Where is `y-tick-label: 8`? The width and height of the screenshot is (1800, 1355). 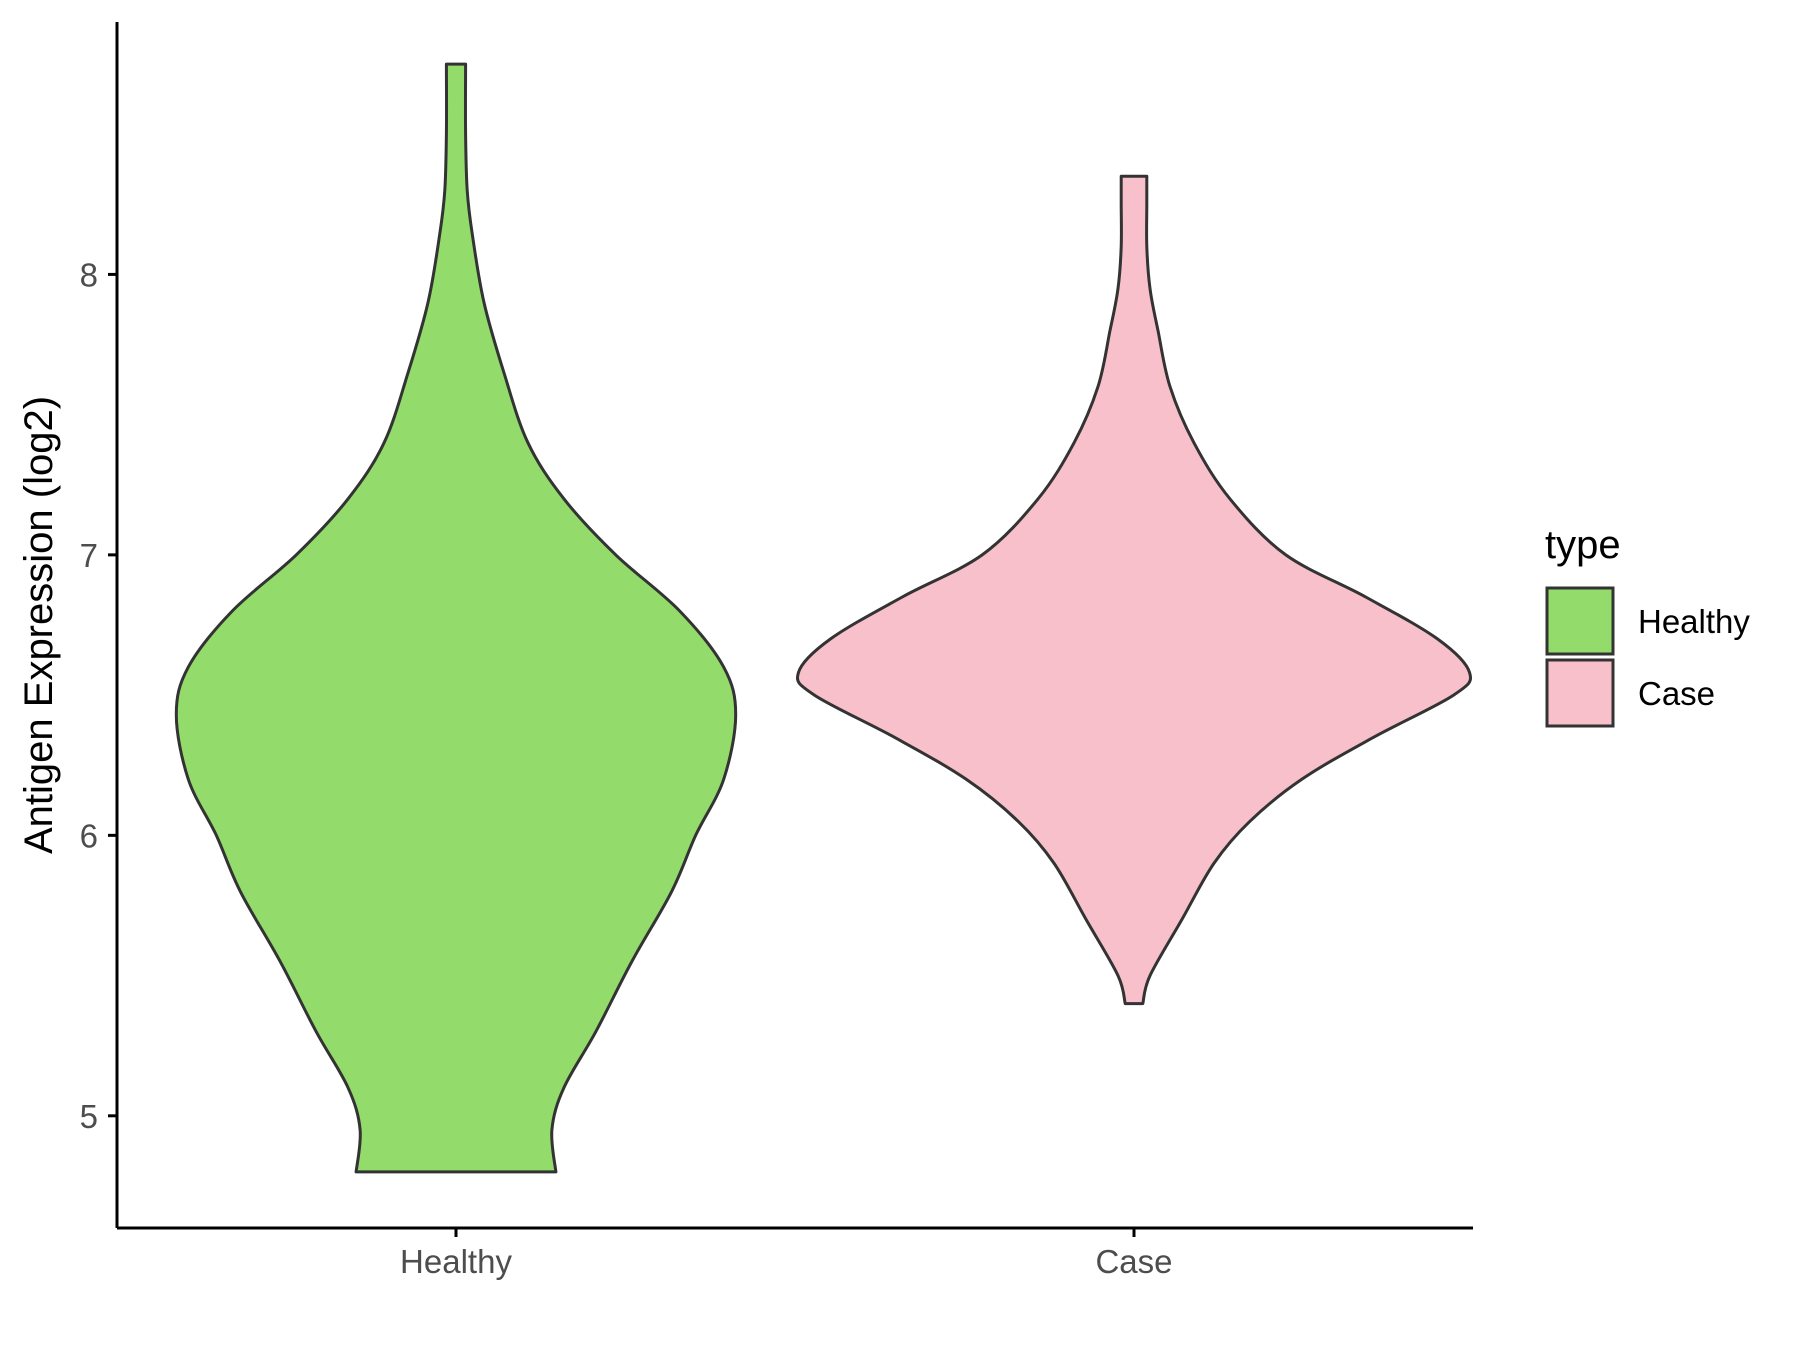 y-tick-label: 8 is located at coordinates (89, 274).